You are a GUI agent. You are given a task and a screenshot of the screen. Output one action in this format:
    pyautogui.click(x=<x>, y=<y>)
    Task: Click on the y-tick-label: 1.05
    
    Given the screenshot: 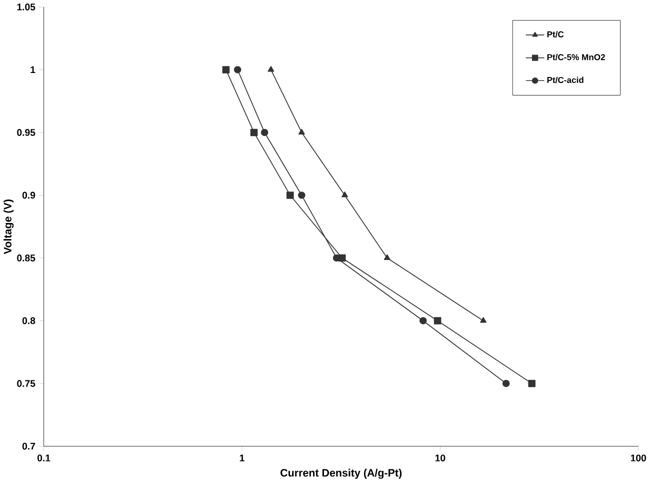 What is the action you would take?
    pyautogui.click(x=26, y=6)
    